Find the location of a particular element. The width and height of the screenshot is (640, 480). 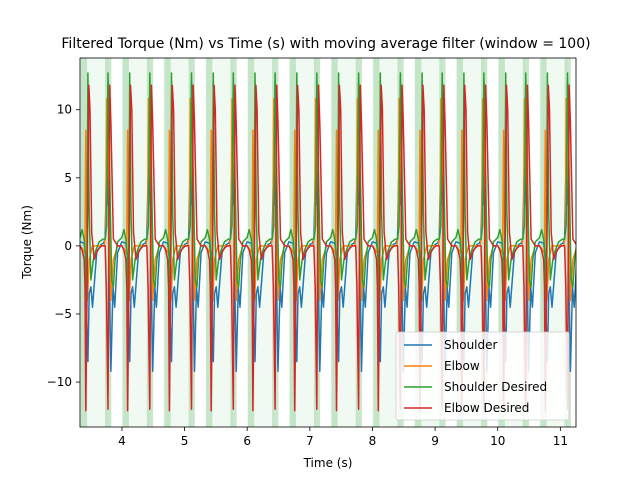

x-tick-label: 10 is located at coordinates (497, 441).